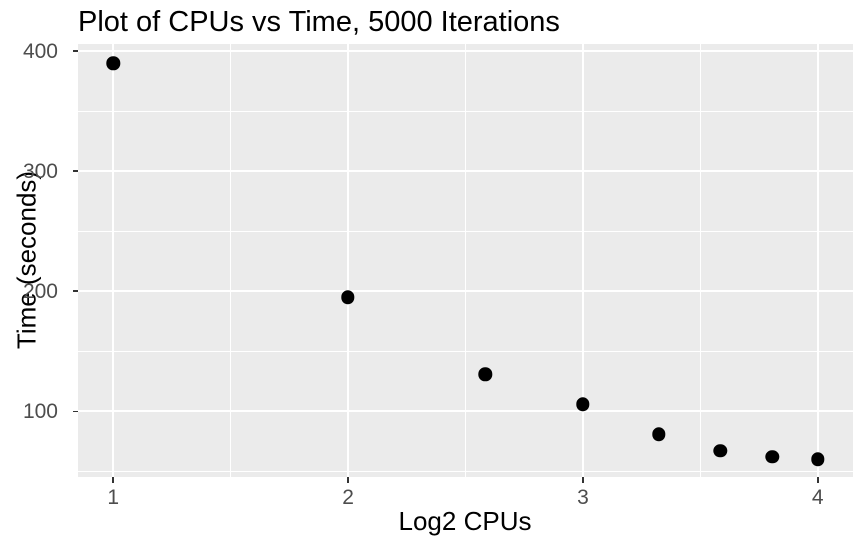 The height and width of the screenshot is (543, 862). What do you see at coordinates (348, 497) in the screenshot?
I see `x-tick-label: 2` at bounding box center [348, 497].